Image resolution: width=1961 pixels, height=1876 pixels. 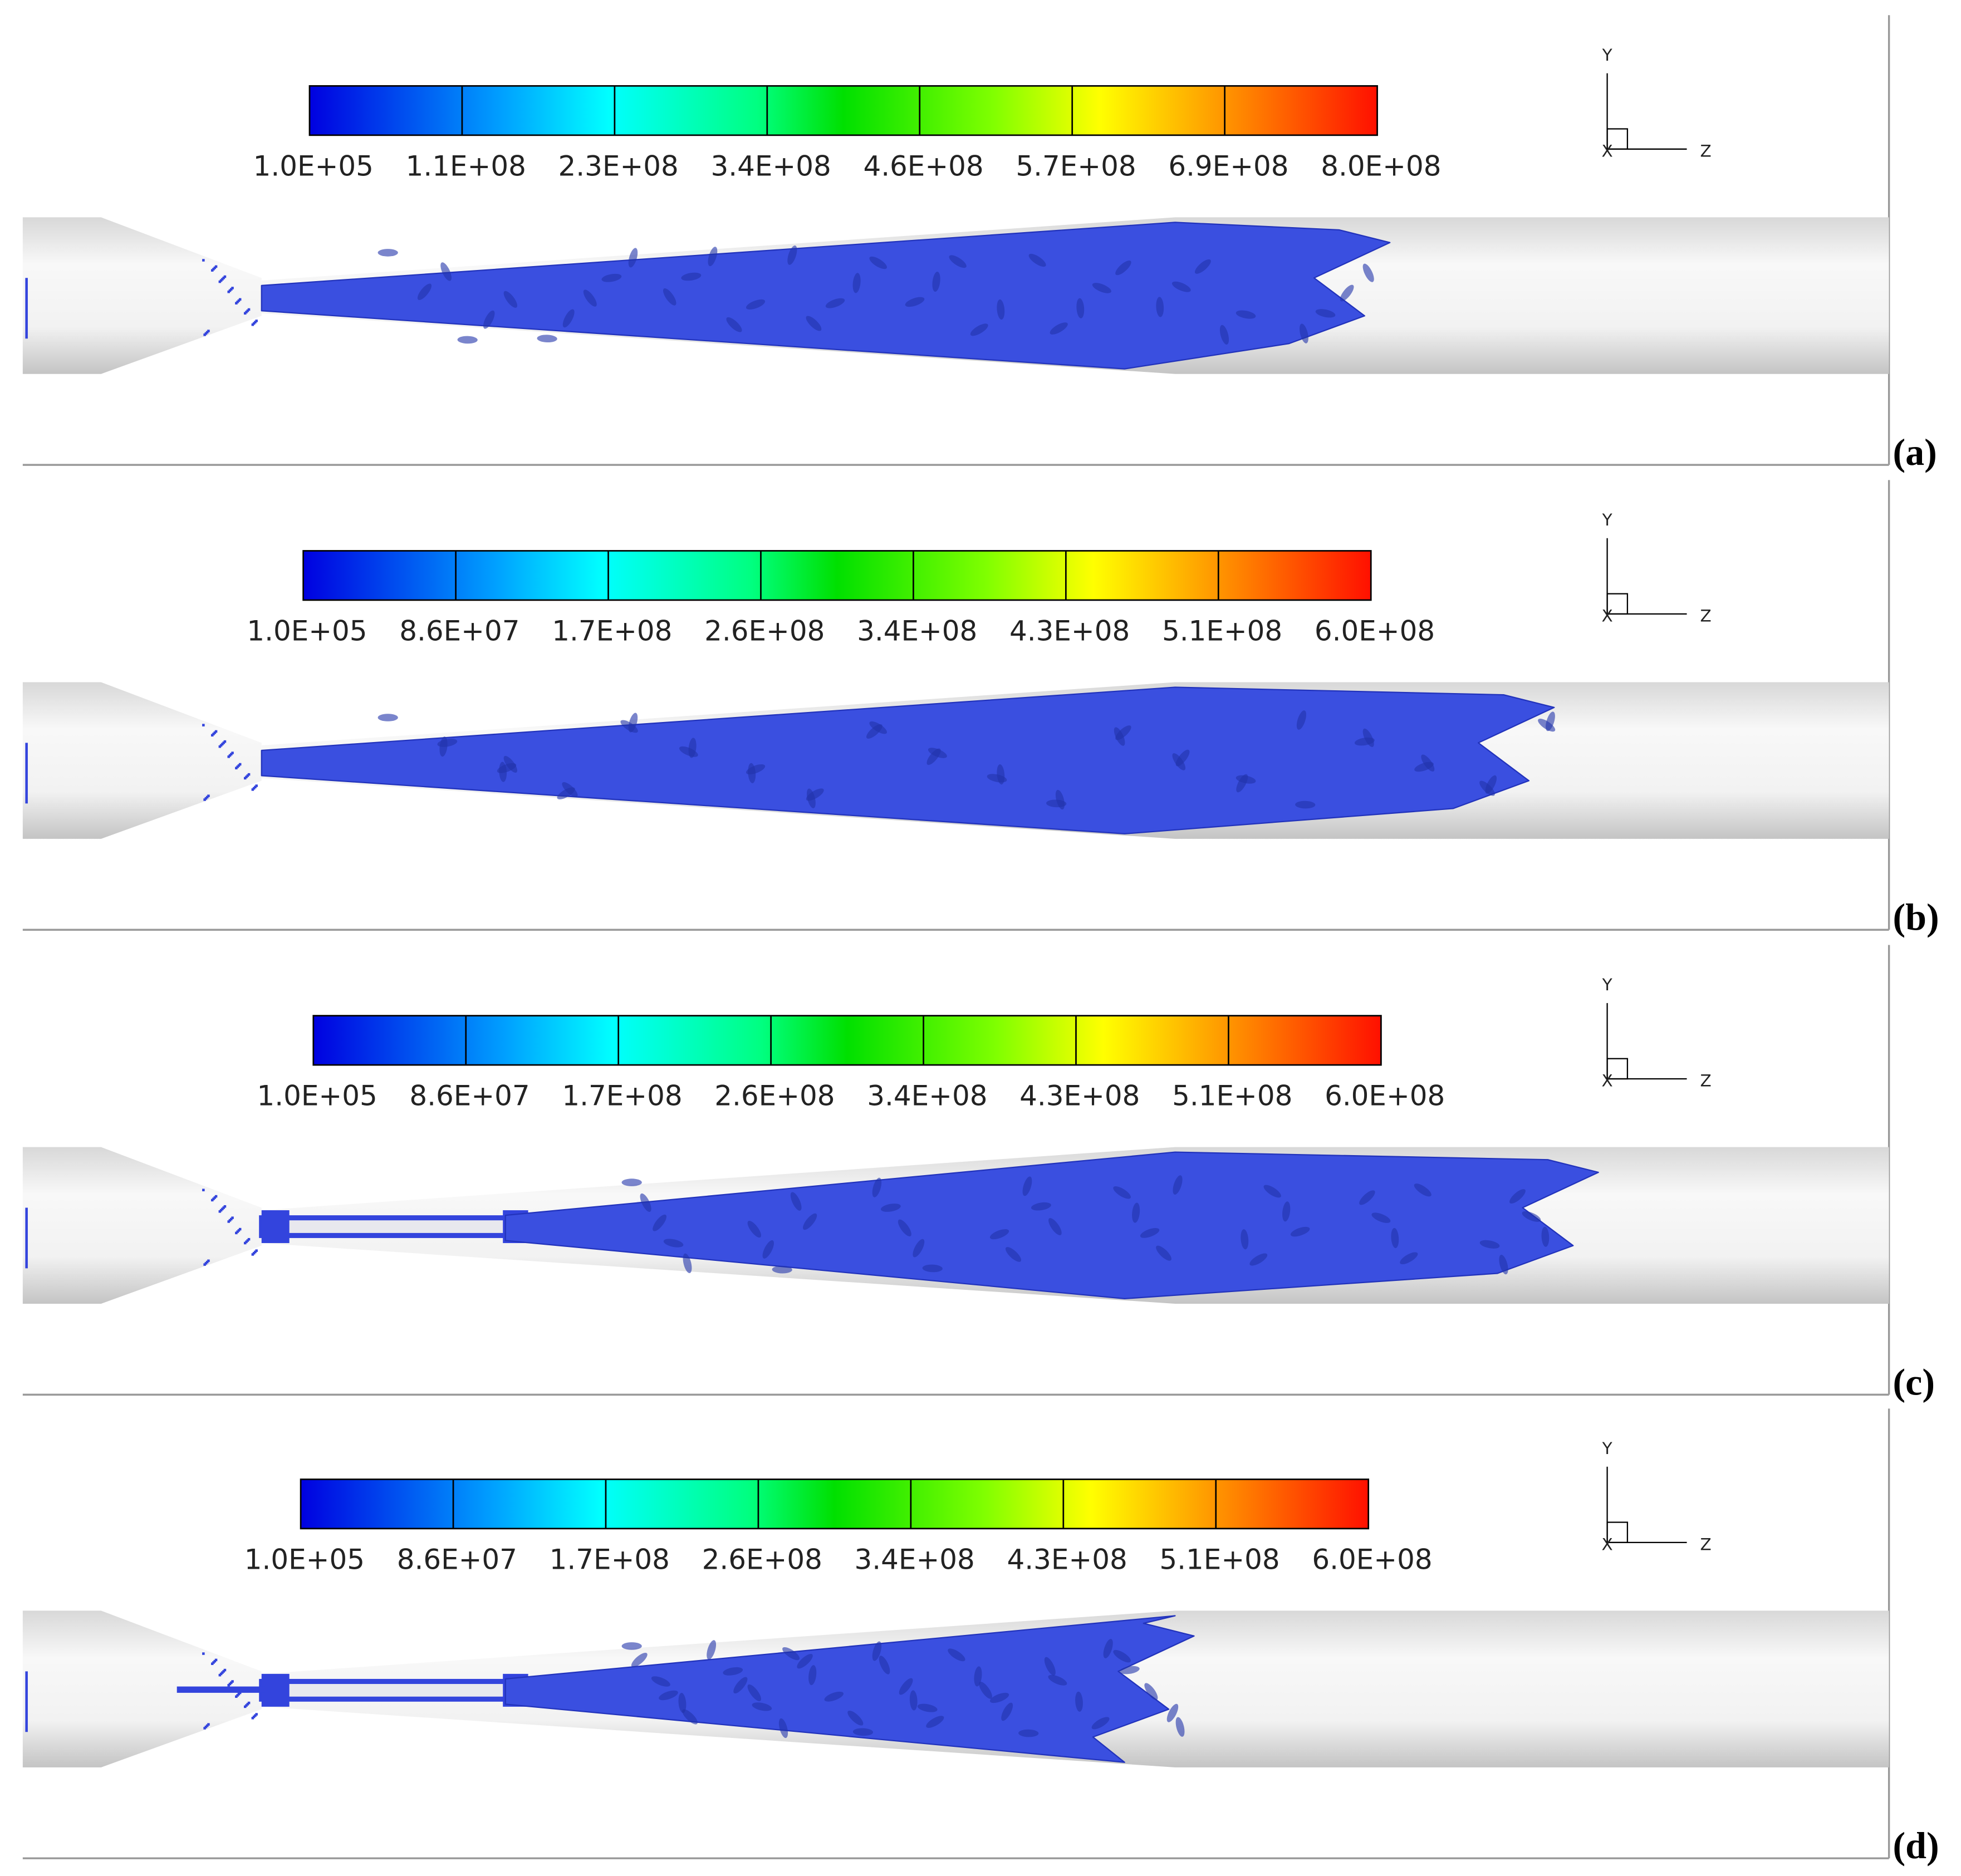 I want to click on rod, so click(x=388, y=1690).